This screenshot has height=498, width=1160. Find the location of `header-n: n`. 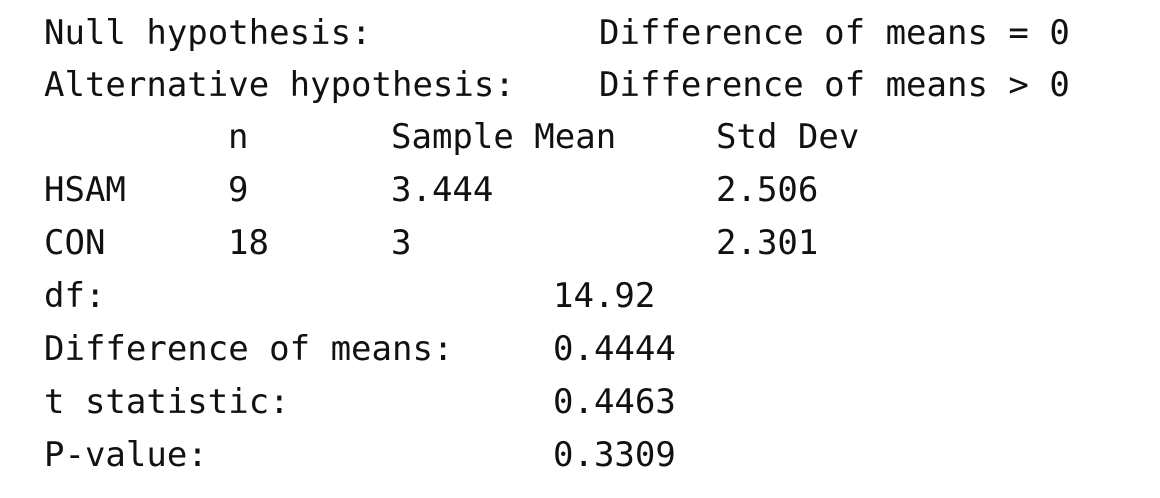

header-n: n is located at coordinates (238, 137).